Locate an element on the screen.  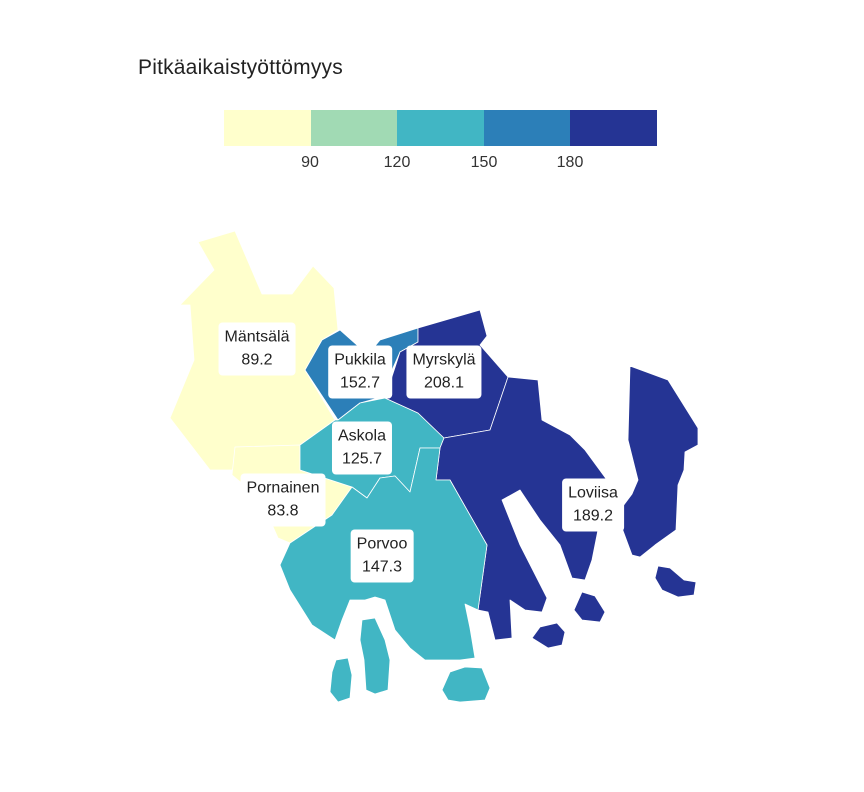
label-pukkila: Pukkila 152.7 is located at coordinates (360, 372).